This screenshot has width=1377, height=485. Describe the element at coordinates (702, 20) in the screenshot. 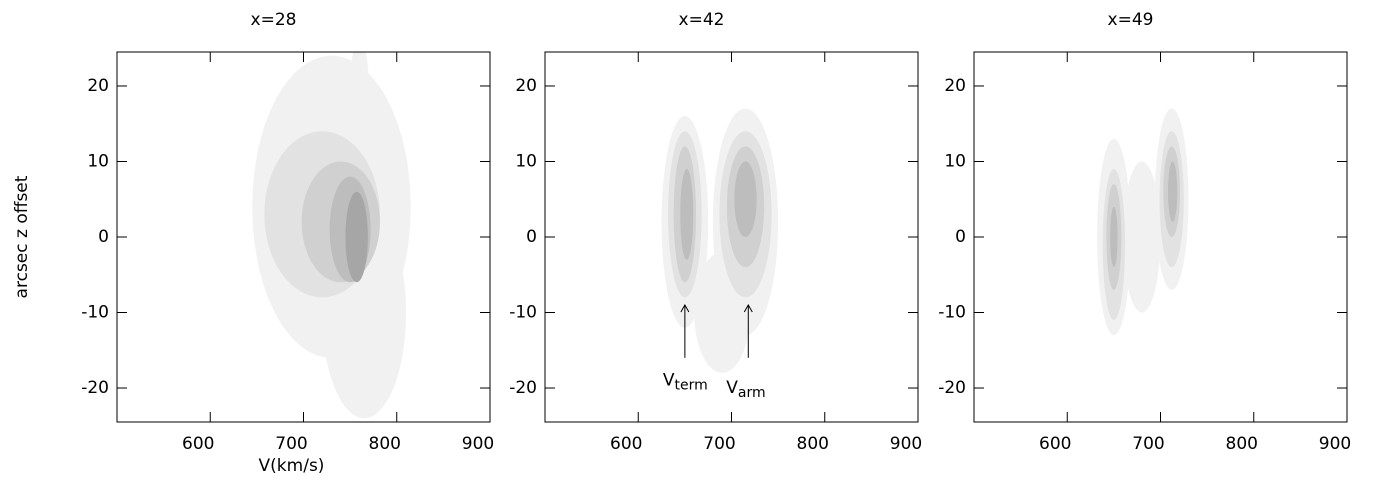

I see `panel-title: x=42` at that location.